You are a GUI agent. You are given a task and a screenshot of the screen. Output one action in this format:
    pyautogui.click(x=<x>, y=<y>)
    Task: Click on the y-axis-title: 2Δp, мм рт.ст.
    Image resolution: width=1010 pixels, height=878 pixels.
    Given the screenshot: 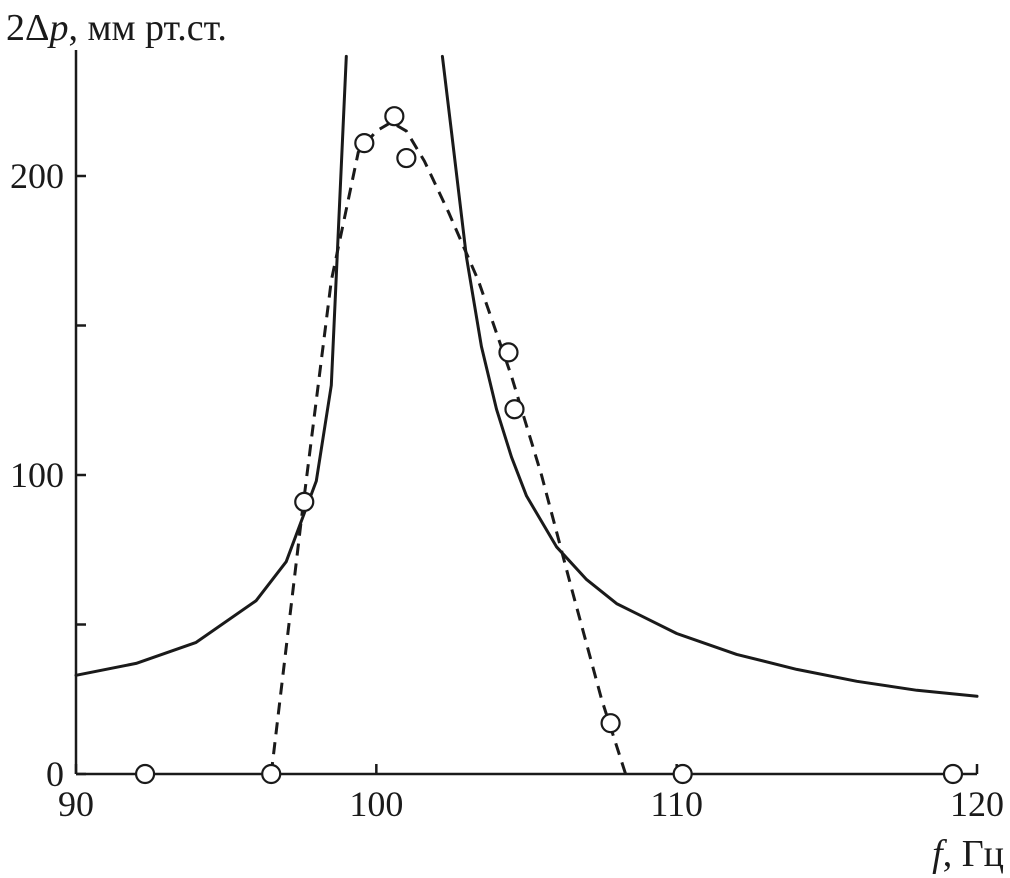 What is the action you would take?
    pyautogui.click(x=116, y=28)
    